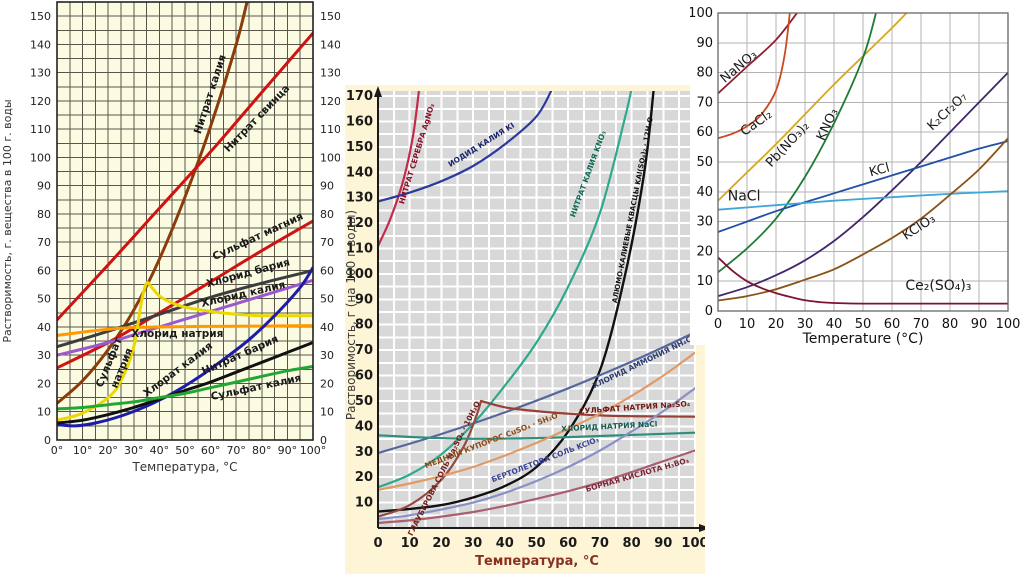 The image size is (1024, 574). Describe the element at coordinates (313, 450) in the screenshot. I see `svg-text: 100°` at that location.